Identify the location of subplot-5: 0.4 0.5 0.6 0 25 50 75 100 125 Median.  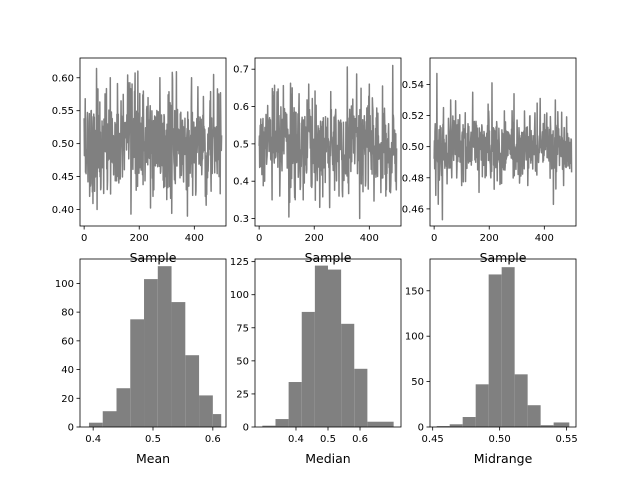
(316, 361).